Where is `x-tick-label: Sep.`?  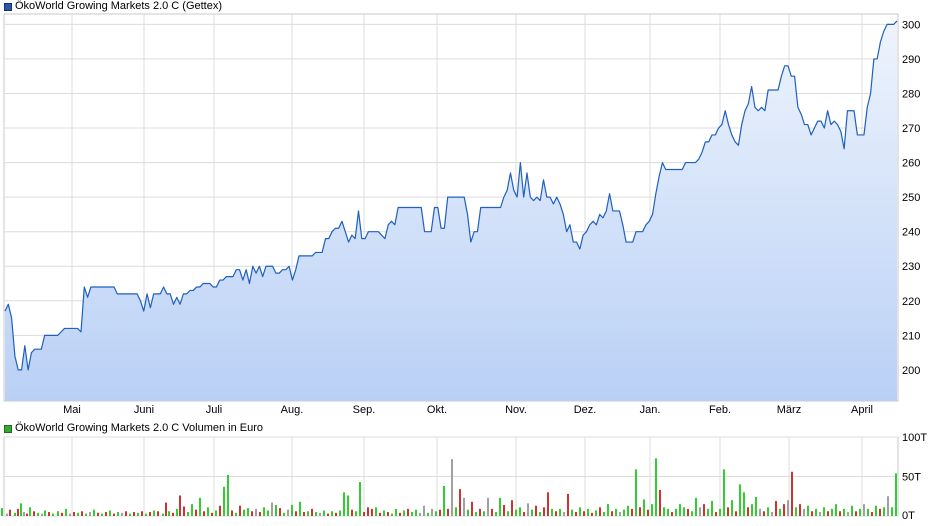 x-tick-label: Sep. is located at coordinates (364, 410).